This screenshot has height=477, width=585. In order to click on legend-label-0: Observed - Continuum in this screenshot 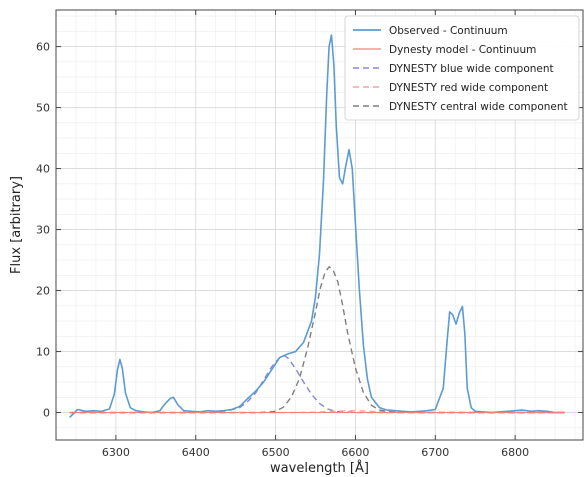, I will do `click(448, 31)`.